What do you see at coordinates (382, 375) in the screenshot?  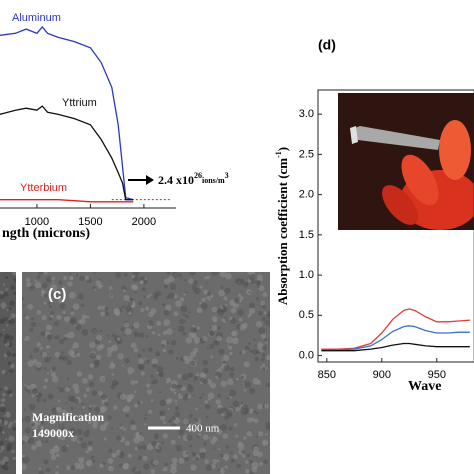 I see `x-tick-label: 900` at bounding box center [382, 375].